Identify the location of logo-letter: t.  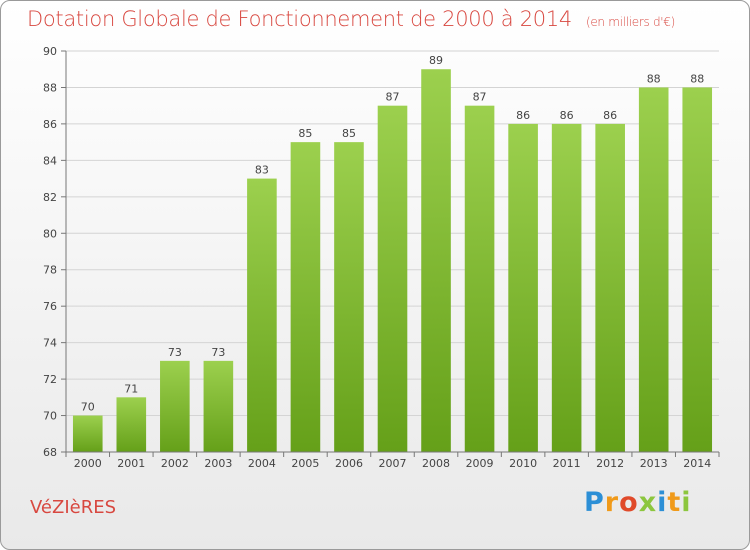
(674, 502).